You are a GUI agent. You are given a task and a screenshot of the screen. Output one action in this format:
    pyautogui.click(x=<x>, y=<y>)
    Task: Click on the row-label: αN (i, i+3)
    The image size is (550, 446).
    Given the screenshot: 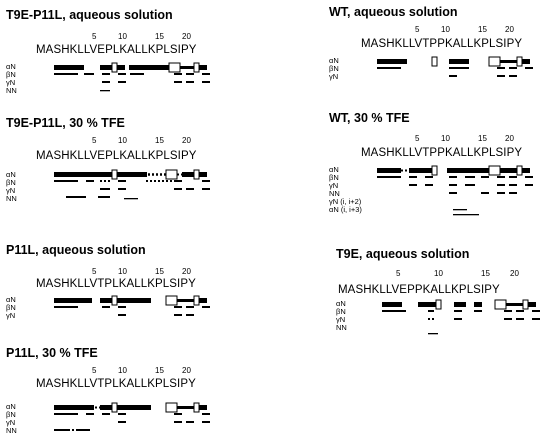 What is the action you would take?
    pyautogui.click(x=345, y=209)
    